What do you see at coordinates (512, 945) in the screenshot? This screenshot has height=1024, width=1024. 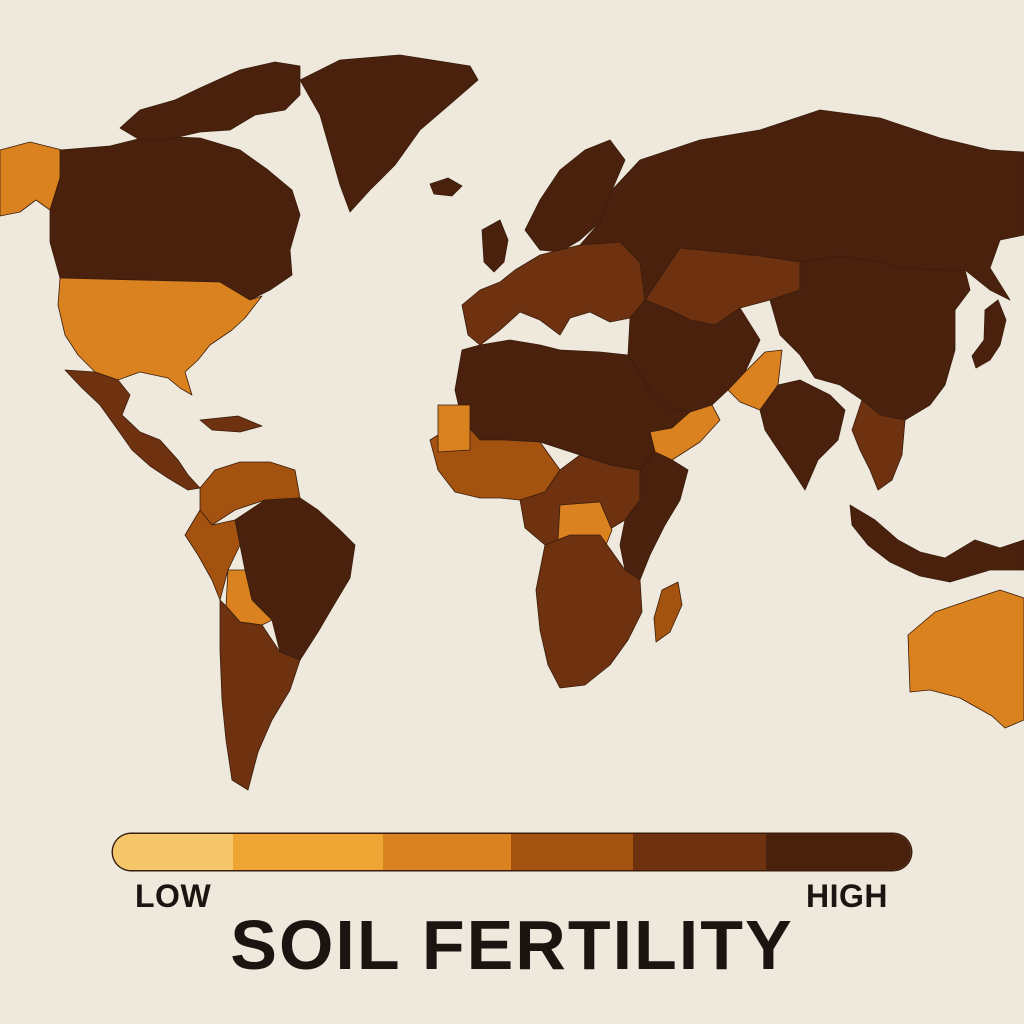 I see `map-title: SOIL FERTILITY` at bounding box center [512, 945].